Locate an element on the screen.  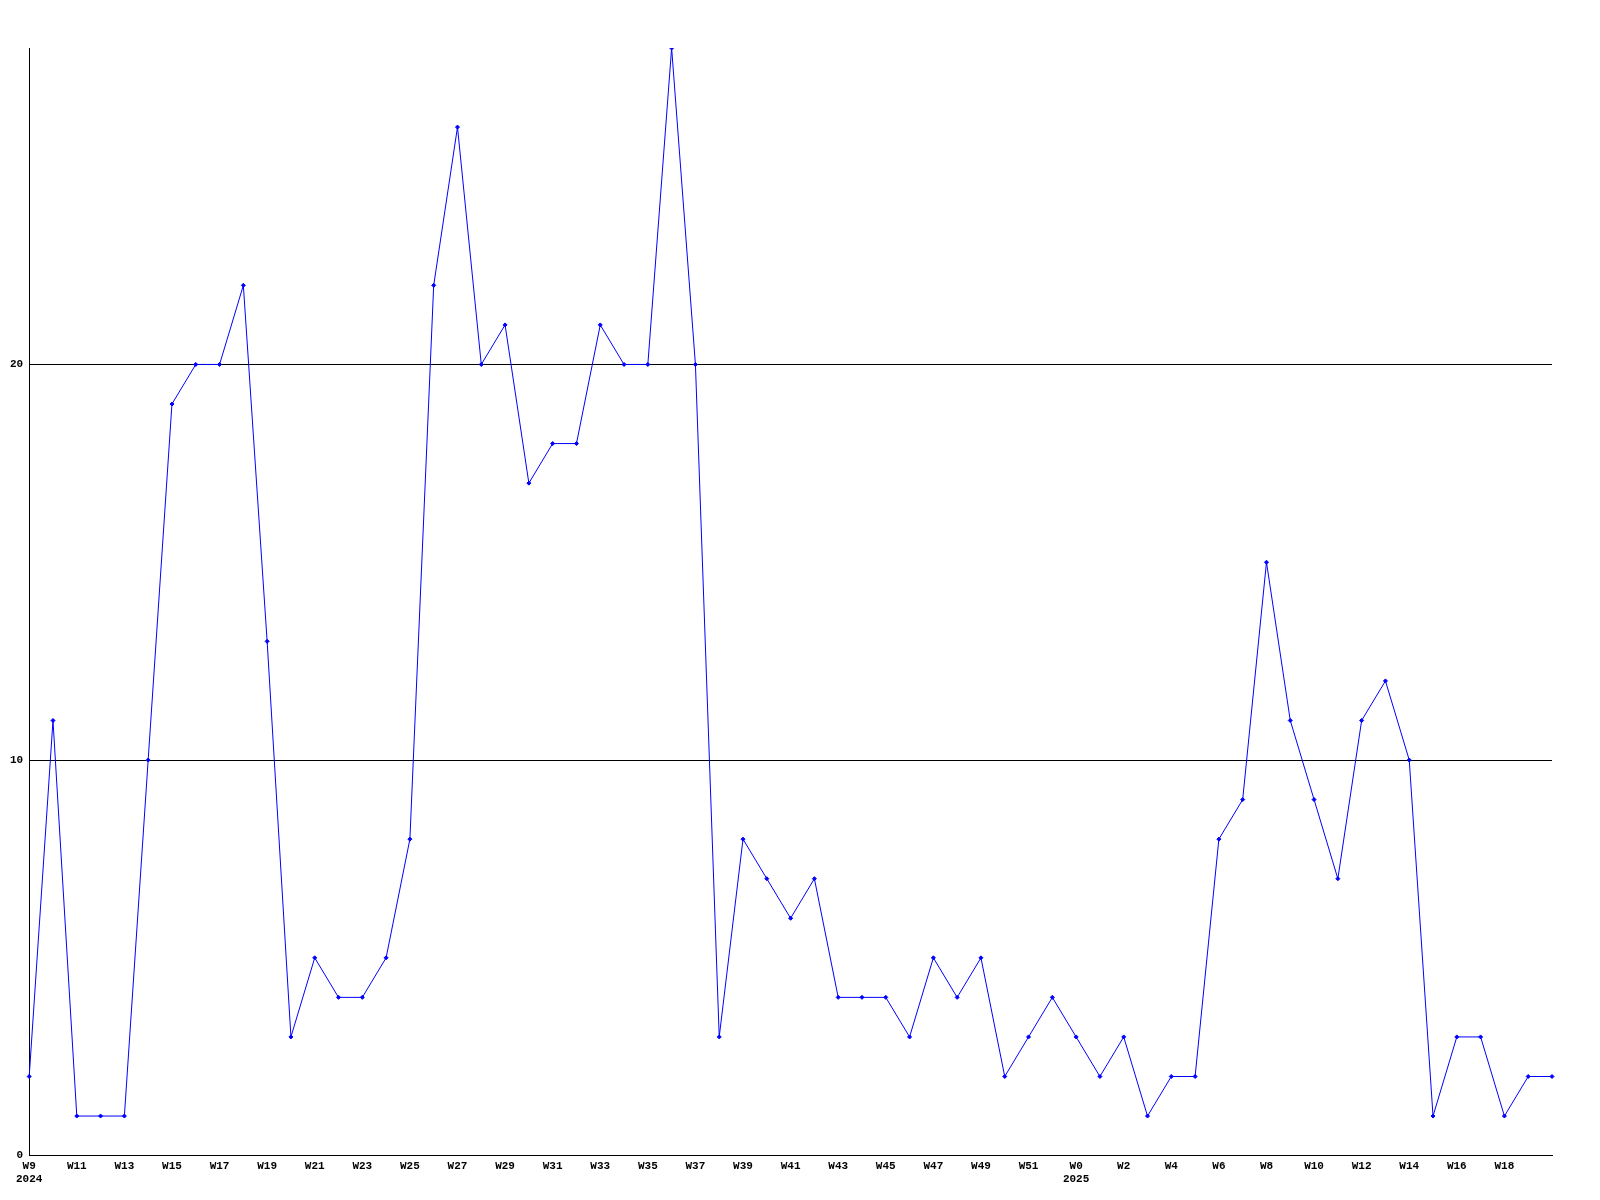
x-tick-label: W2 is located at coordinates (1124, 1165).